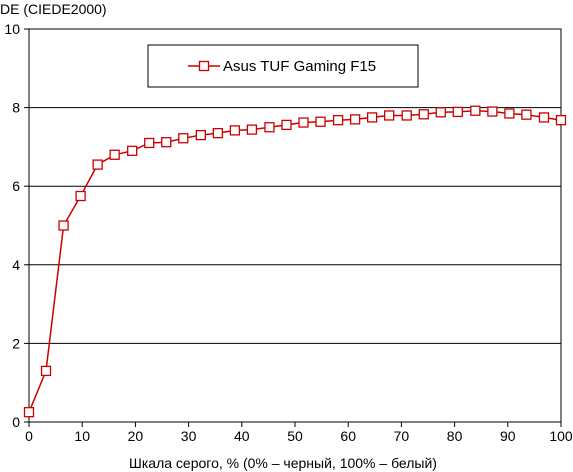 The height and width of the screenshot is (472, 573). I want to click on x-tick-label: 10, so click(82, 436).